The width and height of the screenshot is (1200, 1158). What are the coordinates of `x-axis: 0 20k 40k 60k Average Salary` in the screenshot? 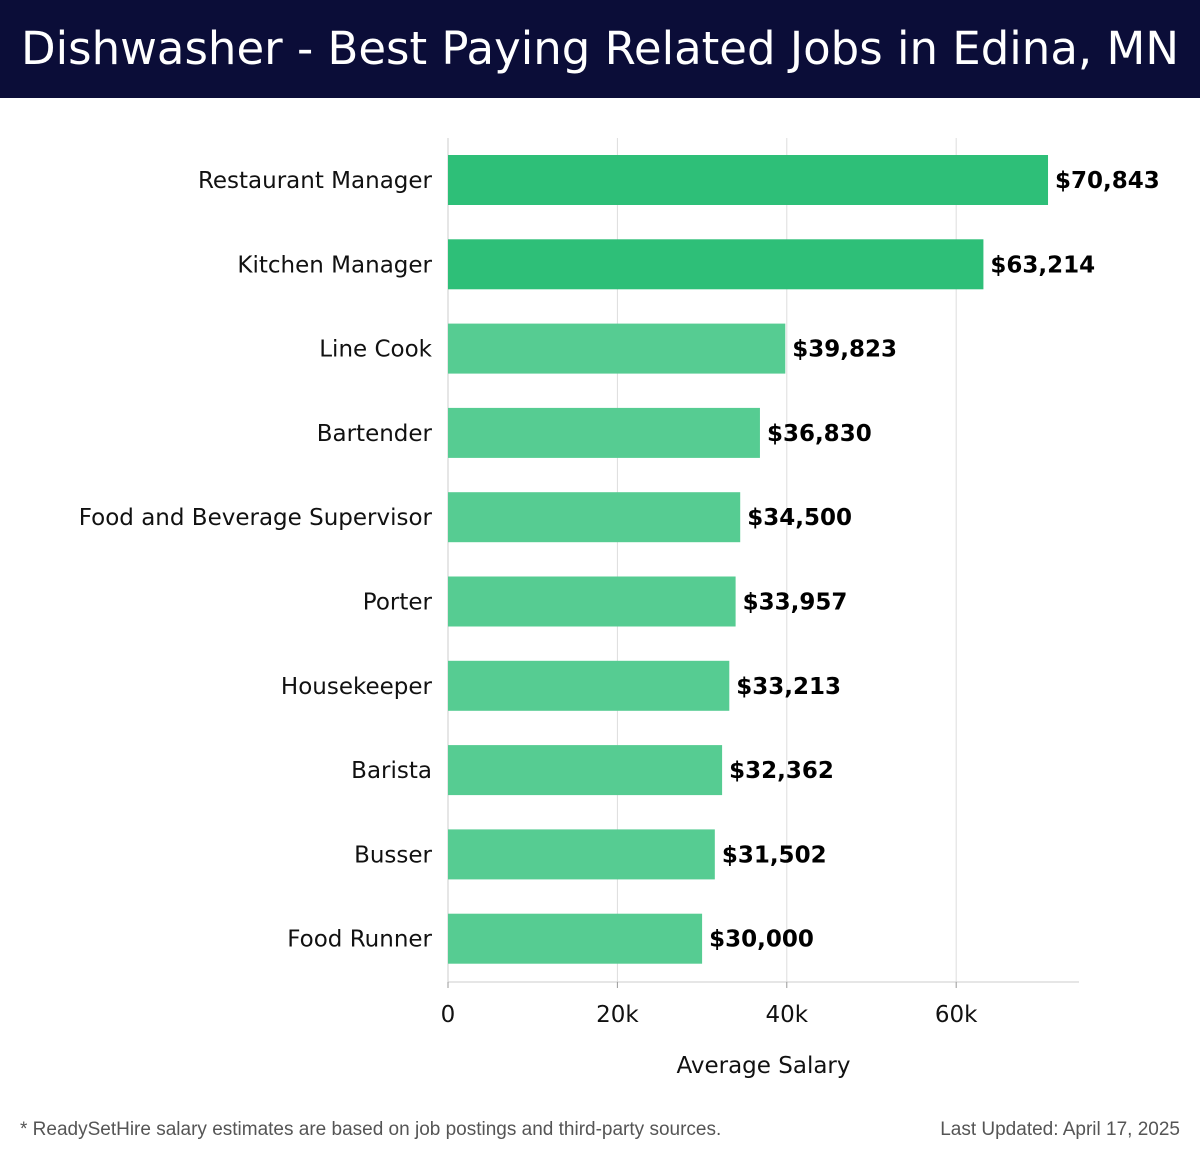 It's located at (760, 1030).